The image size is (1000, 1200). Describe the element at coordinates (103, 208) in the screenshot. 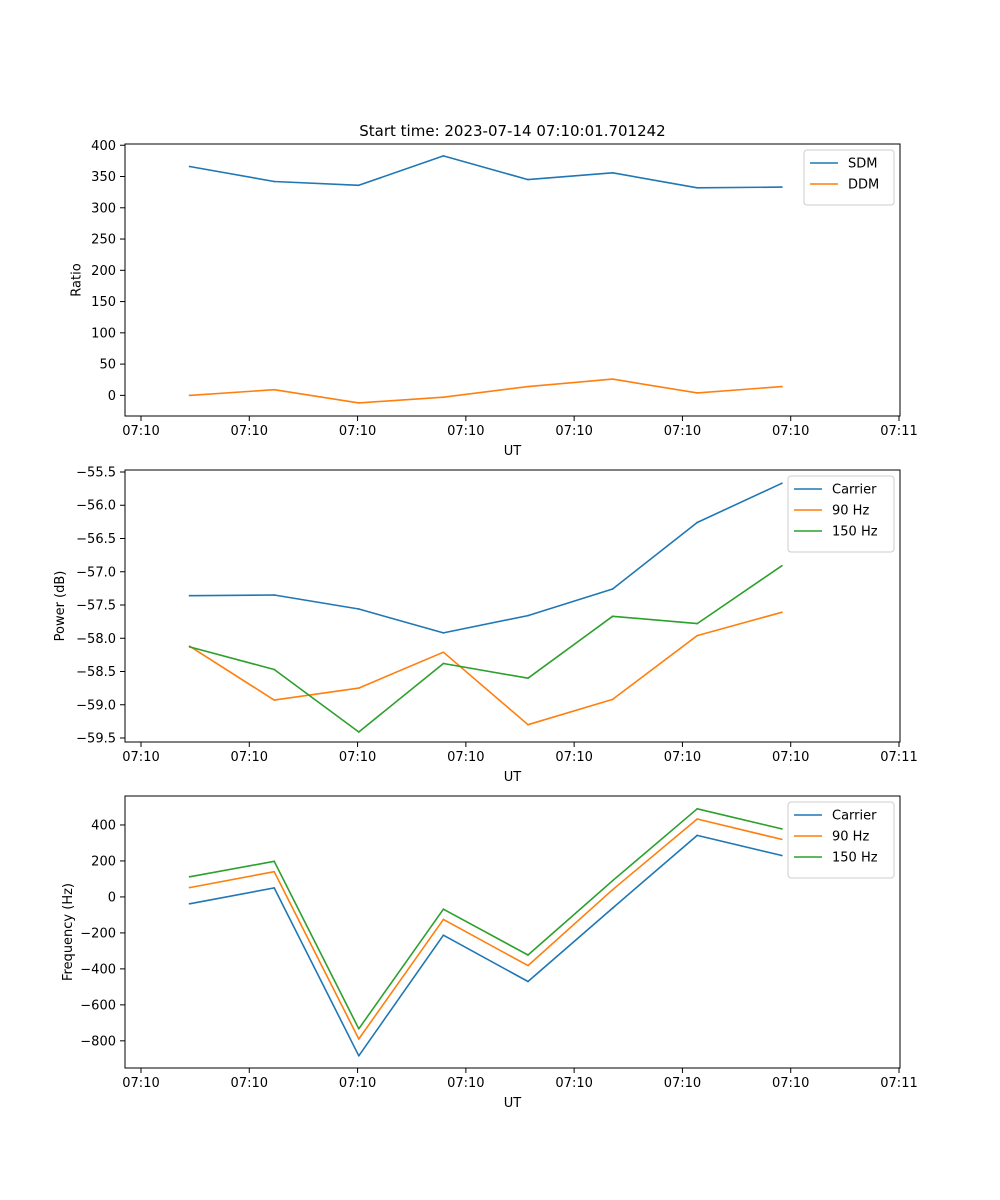

I see `y-tick-label: 300` at that location.